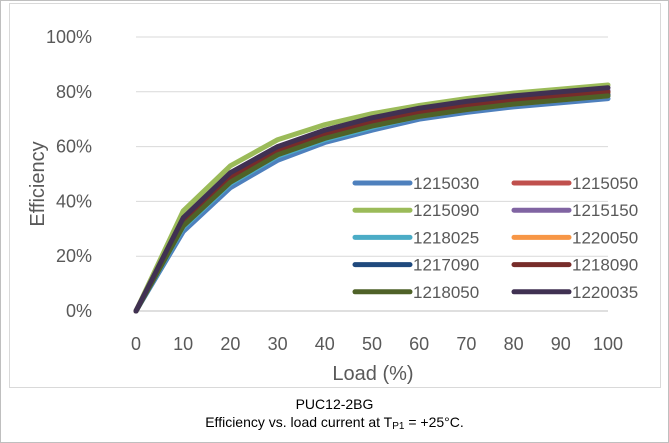 The image size is (669, 443). What do you see at coordinates (434, 422) in the screenshot?
I see `caption-text-suffix: = +25°C.` at bounding box center [434, 422].